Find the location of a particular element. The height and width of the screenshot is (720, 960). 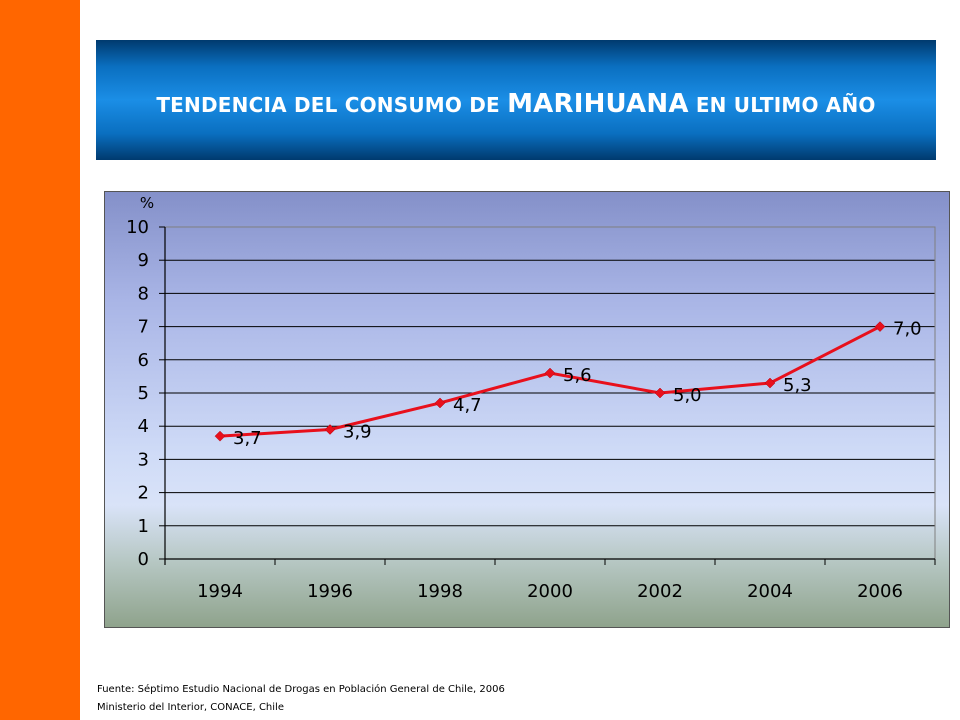

data-label: 7,0 is located at coordinates (907, 329).